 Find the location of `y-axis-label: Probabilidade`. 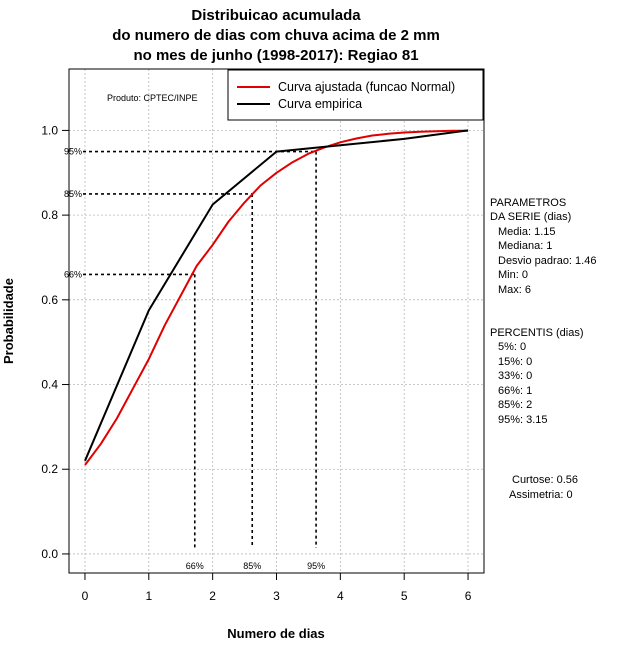

y-axis-label: Probabilidade is located at coordinates (8, 321).